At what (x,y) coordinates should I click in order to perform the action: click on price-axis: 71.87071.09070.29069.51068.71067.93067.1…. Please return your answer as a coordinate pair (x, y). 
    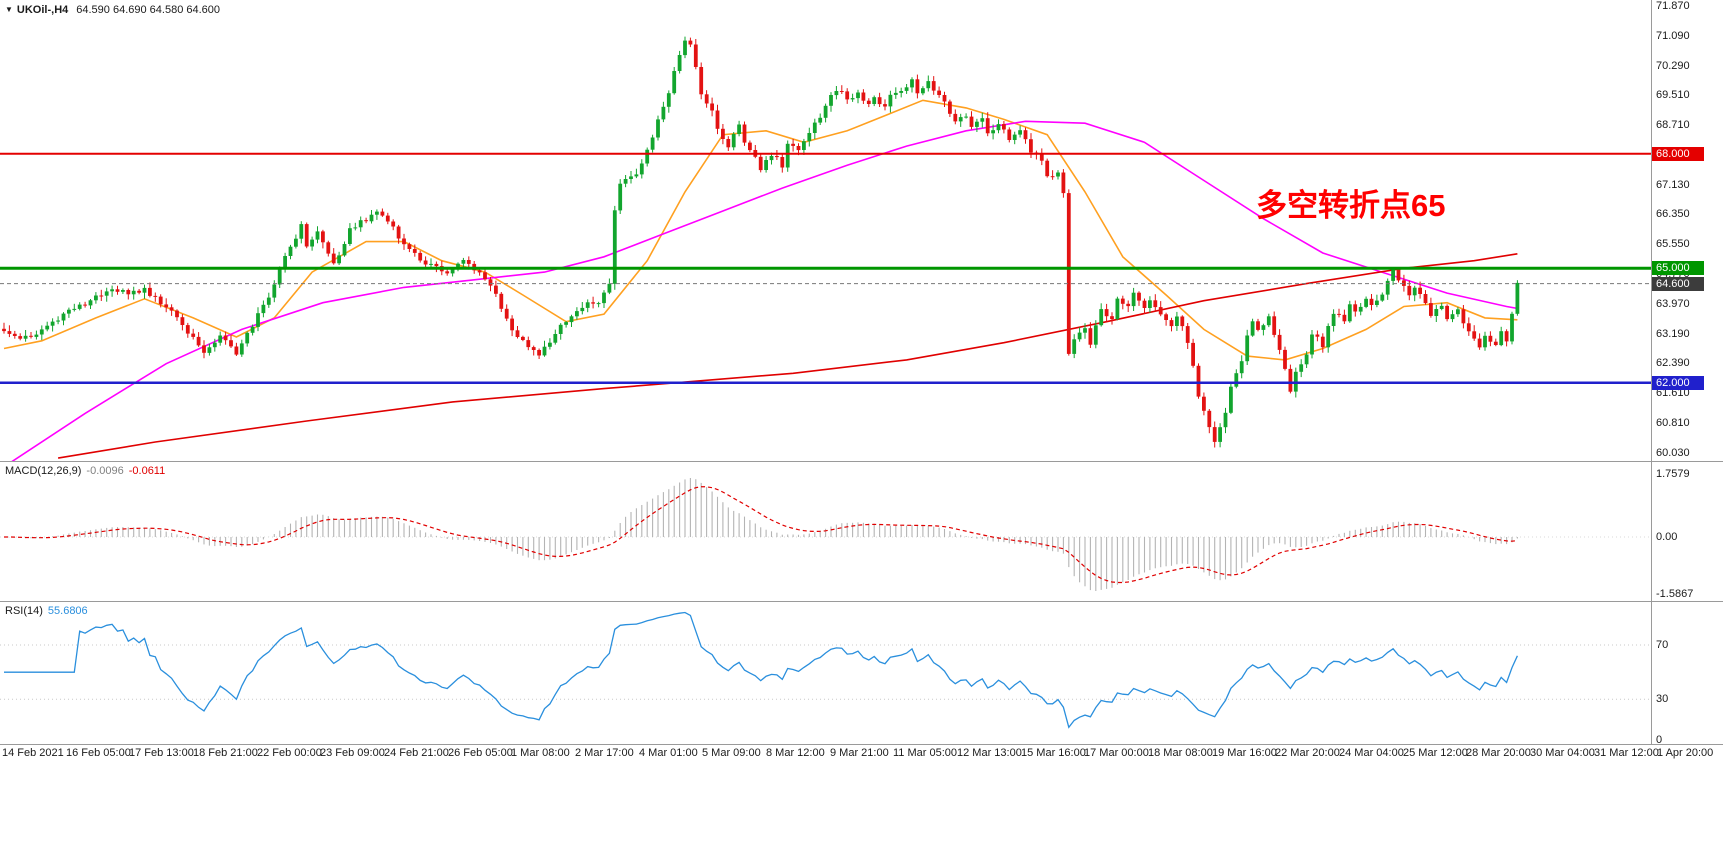
    Looking at the image, I should click on (1687, 373).